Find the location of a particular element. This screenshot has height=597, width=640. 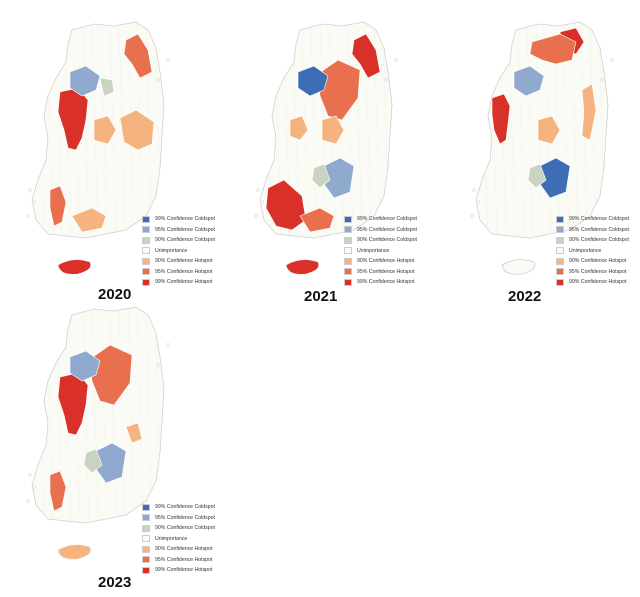

map-panel-2022 is located at coordinates (546, 165).